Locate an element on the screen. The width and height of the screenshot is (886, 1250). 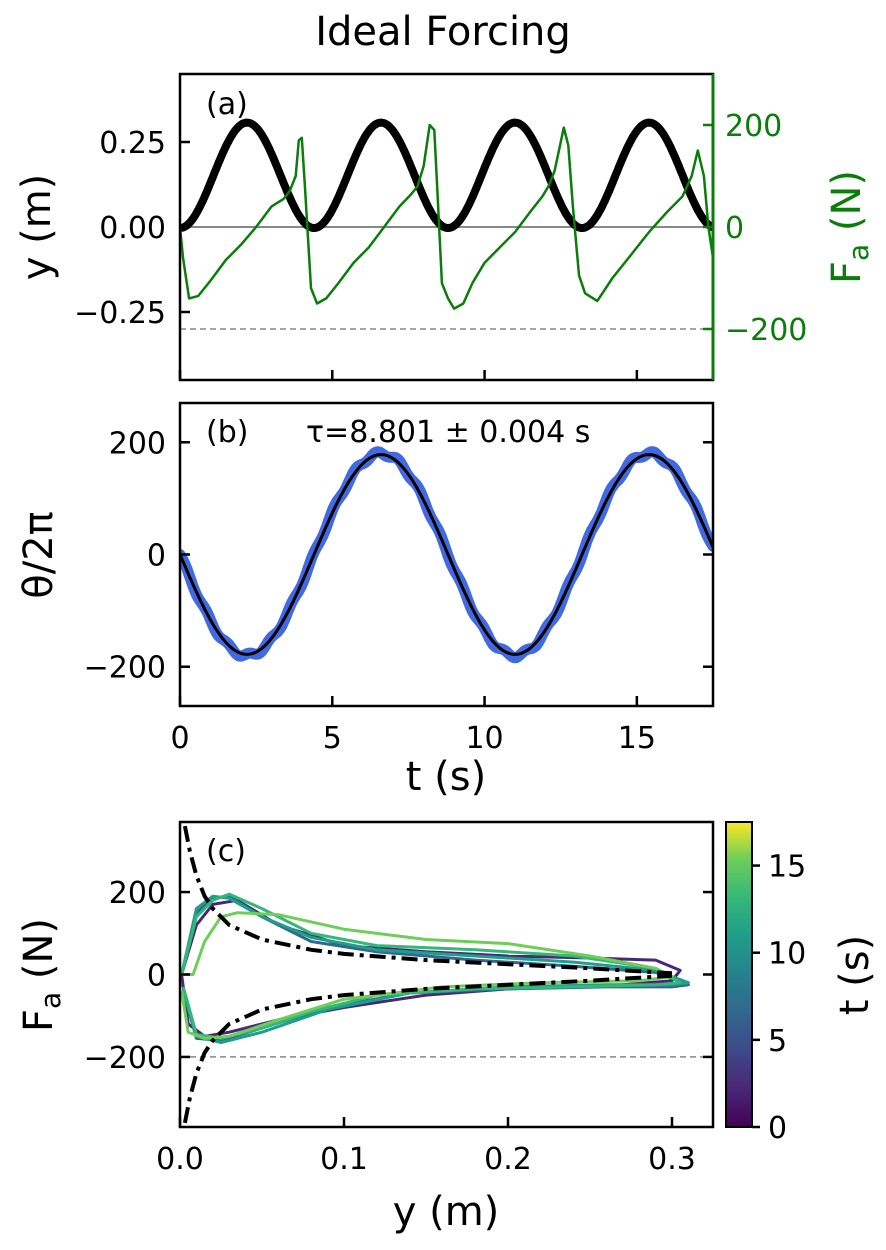
panel-c-xtick-label: 0.1 is located at coordinates (344, 1159).